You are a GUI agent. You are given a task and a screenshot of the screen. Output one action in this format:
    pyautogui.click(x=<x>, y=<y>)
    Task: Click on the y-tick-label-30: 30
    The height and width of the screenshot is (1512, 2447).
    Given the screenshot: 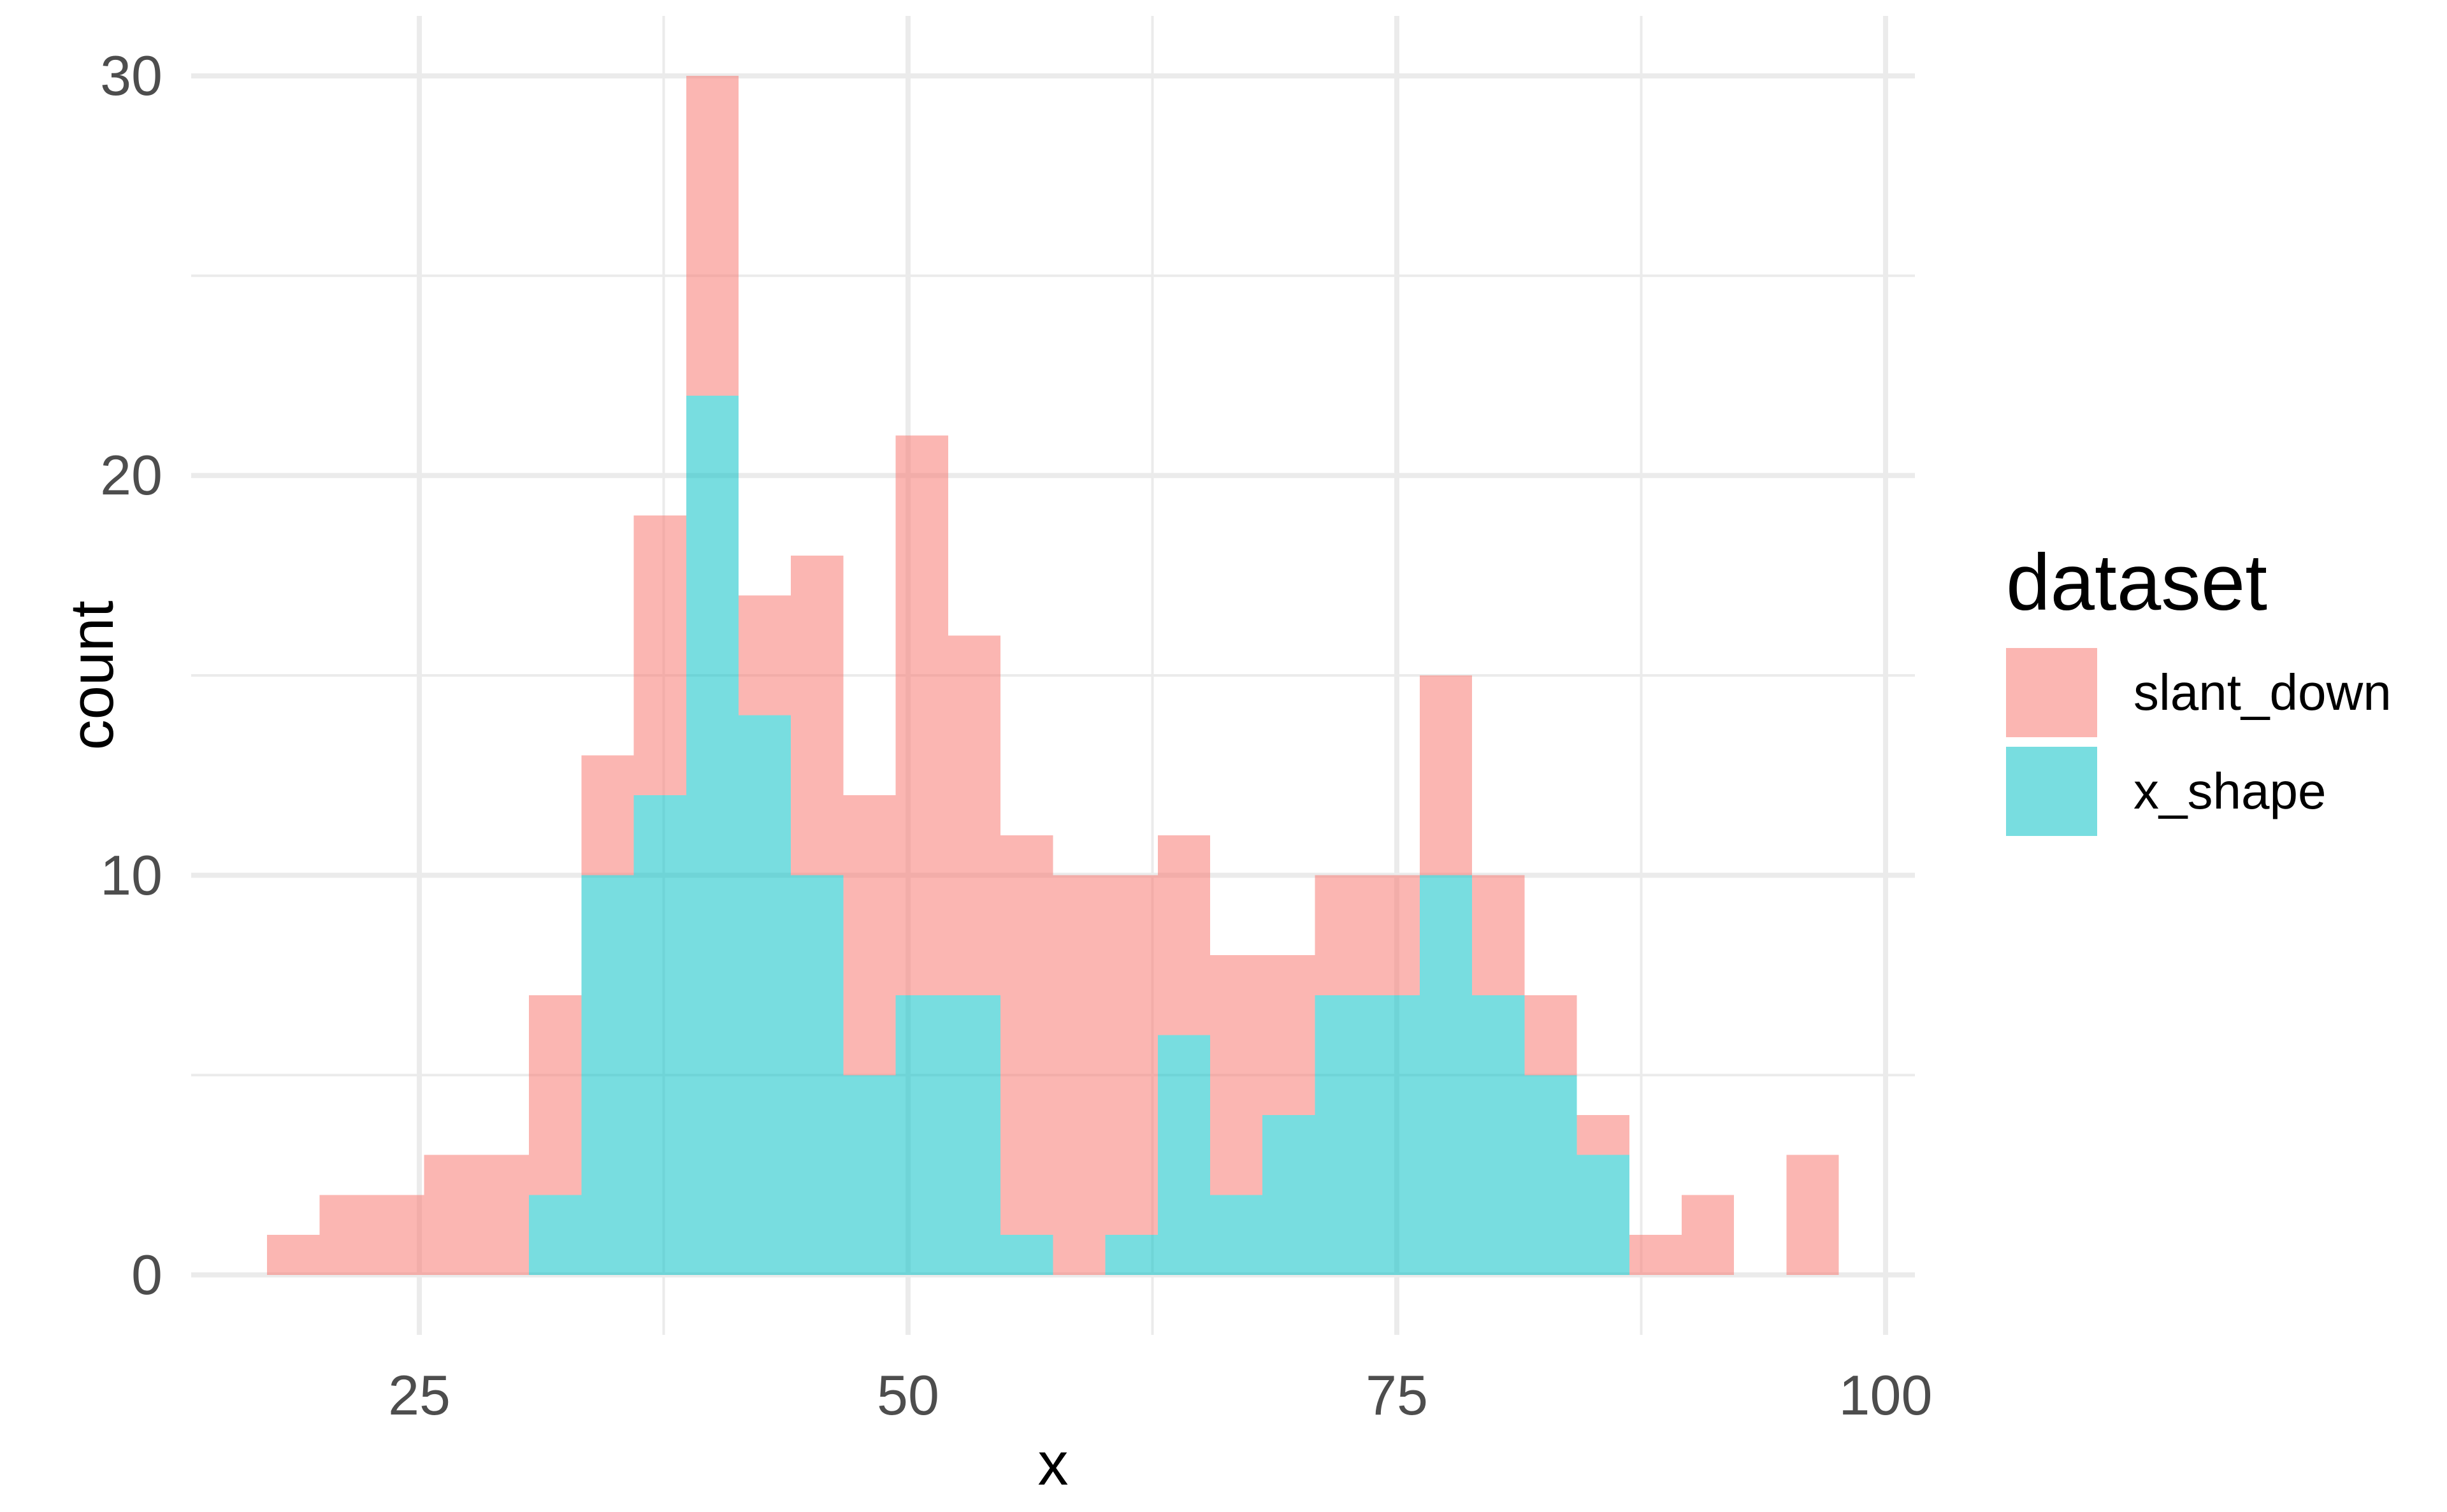 What is the action you would take?
    pyautogui.click(x=131, y=76)
    